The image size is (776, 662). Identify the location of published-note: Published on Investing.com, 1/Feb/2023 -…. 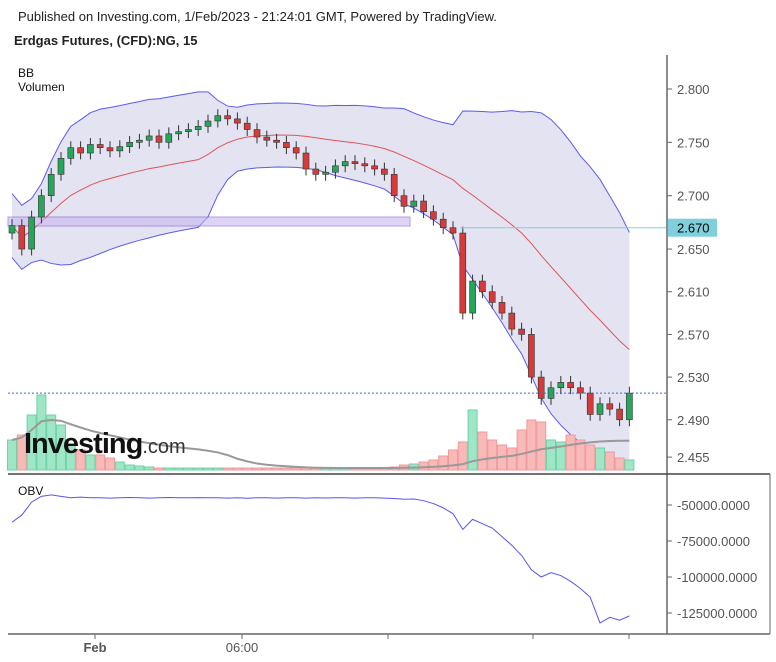
(257, 16).